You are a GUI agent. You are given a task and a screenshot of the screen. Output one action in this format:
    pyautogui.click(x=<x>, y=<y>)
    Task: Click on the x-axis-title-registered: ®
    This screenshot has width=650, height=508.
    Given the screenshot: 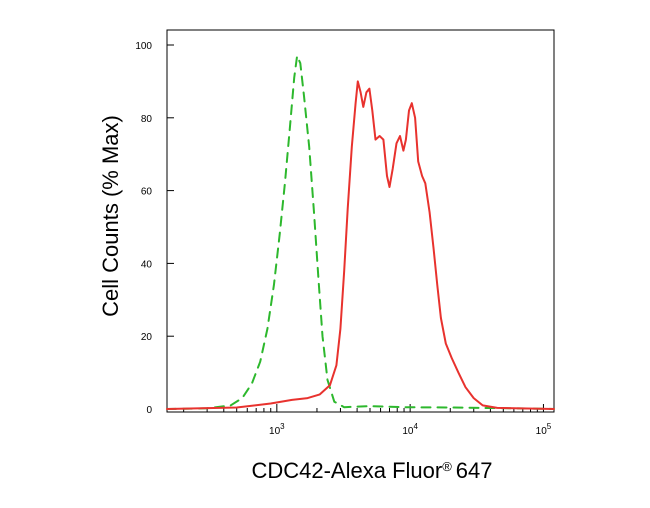 What is the action you would take?
    pyautogui.click(x=447, y=466)
    